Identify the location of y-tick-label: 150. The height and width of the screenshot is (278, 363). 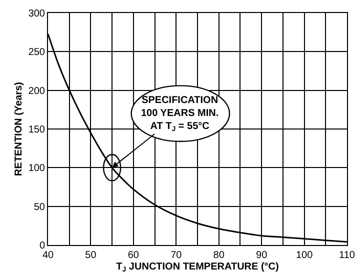
(37, 130).